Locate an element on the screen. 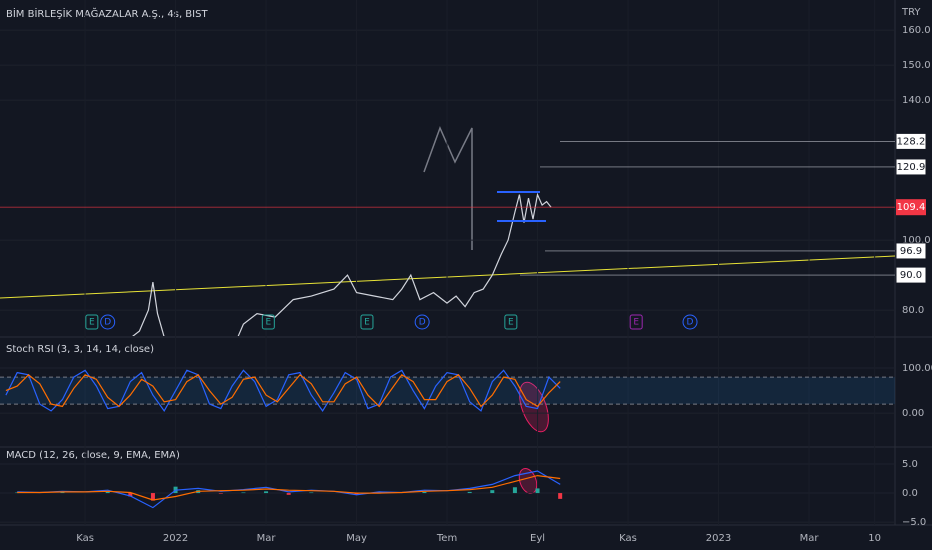  highlight-ellipse is located at coordinates (534, 407).